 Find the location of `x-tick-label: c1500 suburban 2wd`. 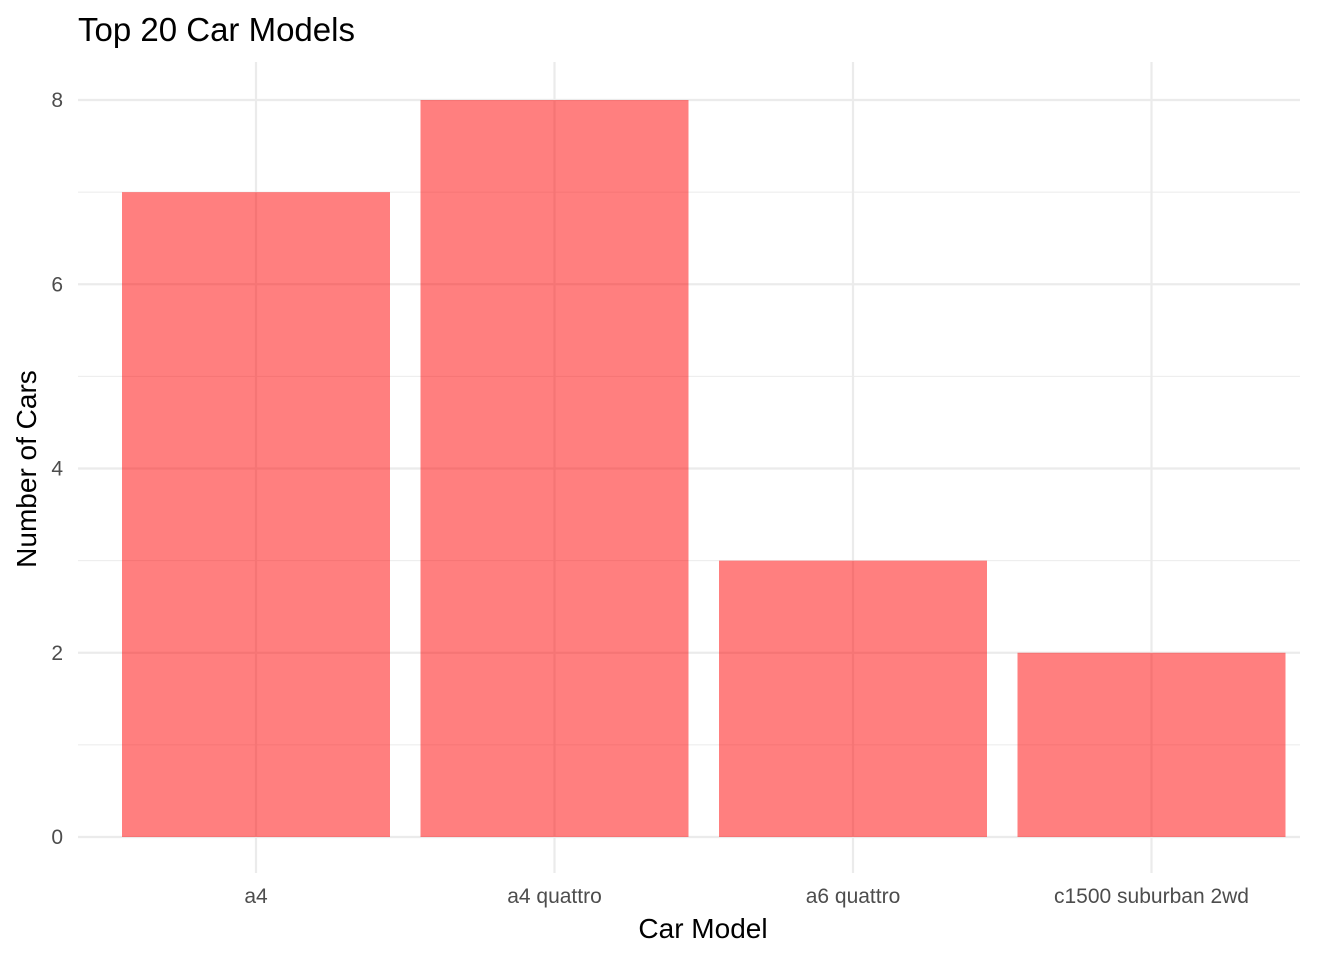

x-tick-label: c1500 suburban 2wd is located at coordinates (1151, 896).